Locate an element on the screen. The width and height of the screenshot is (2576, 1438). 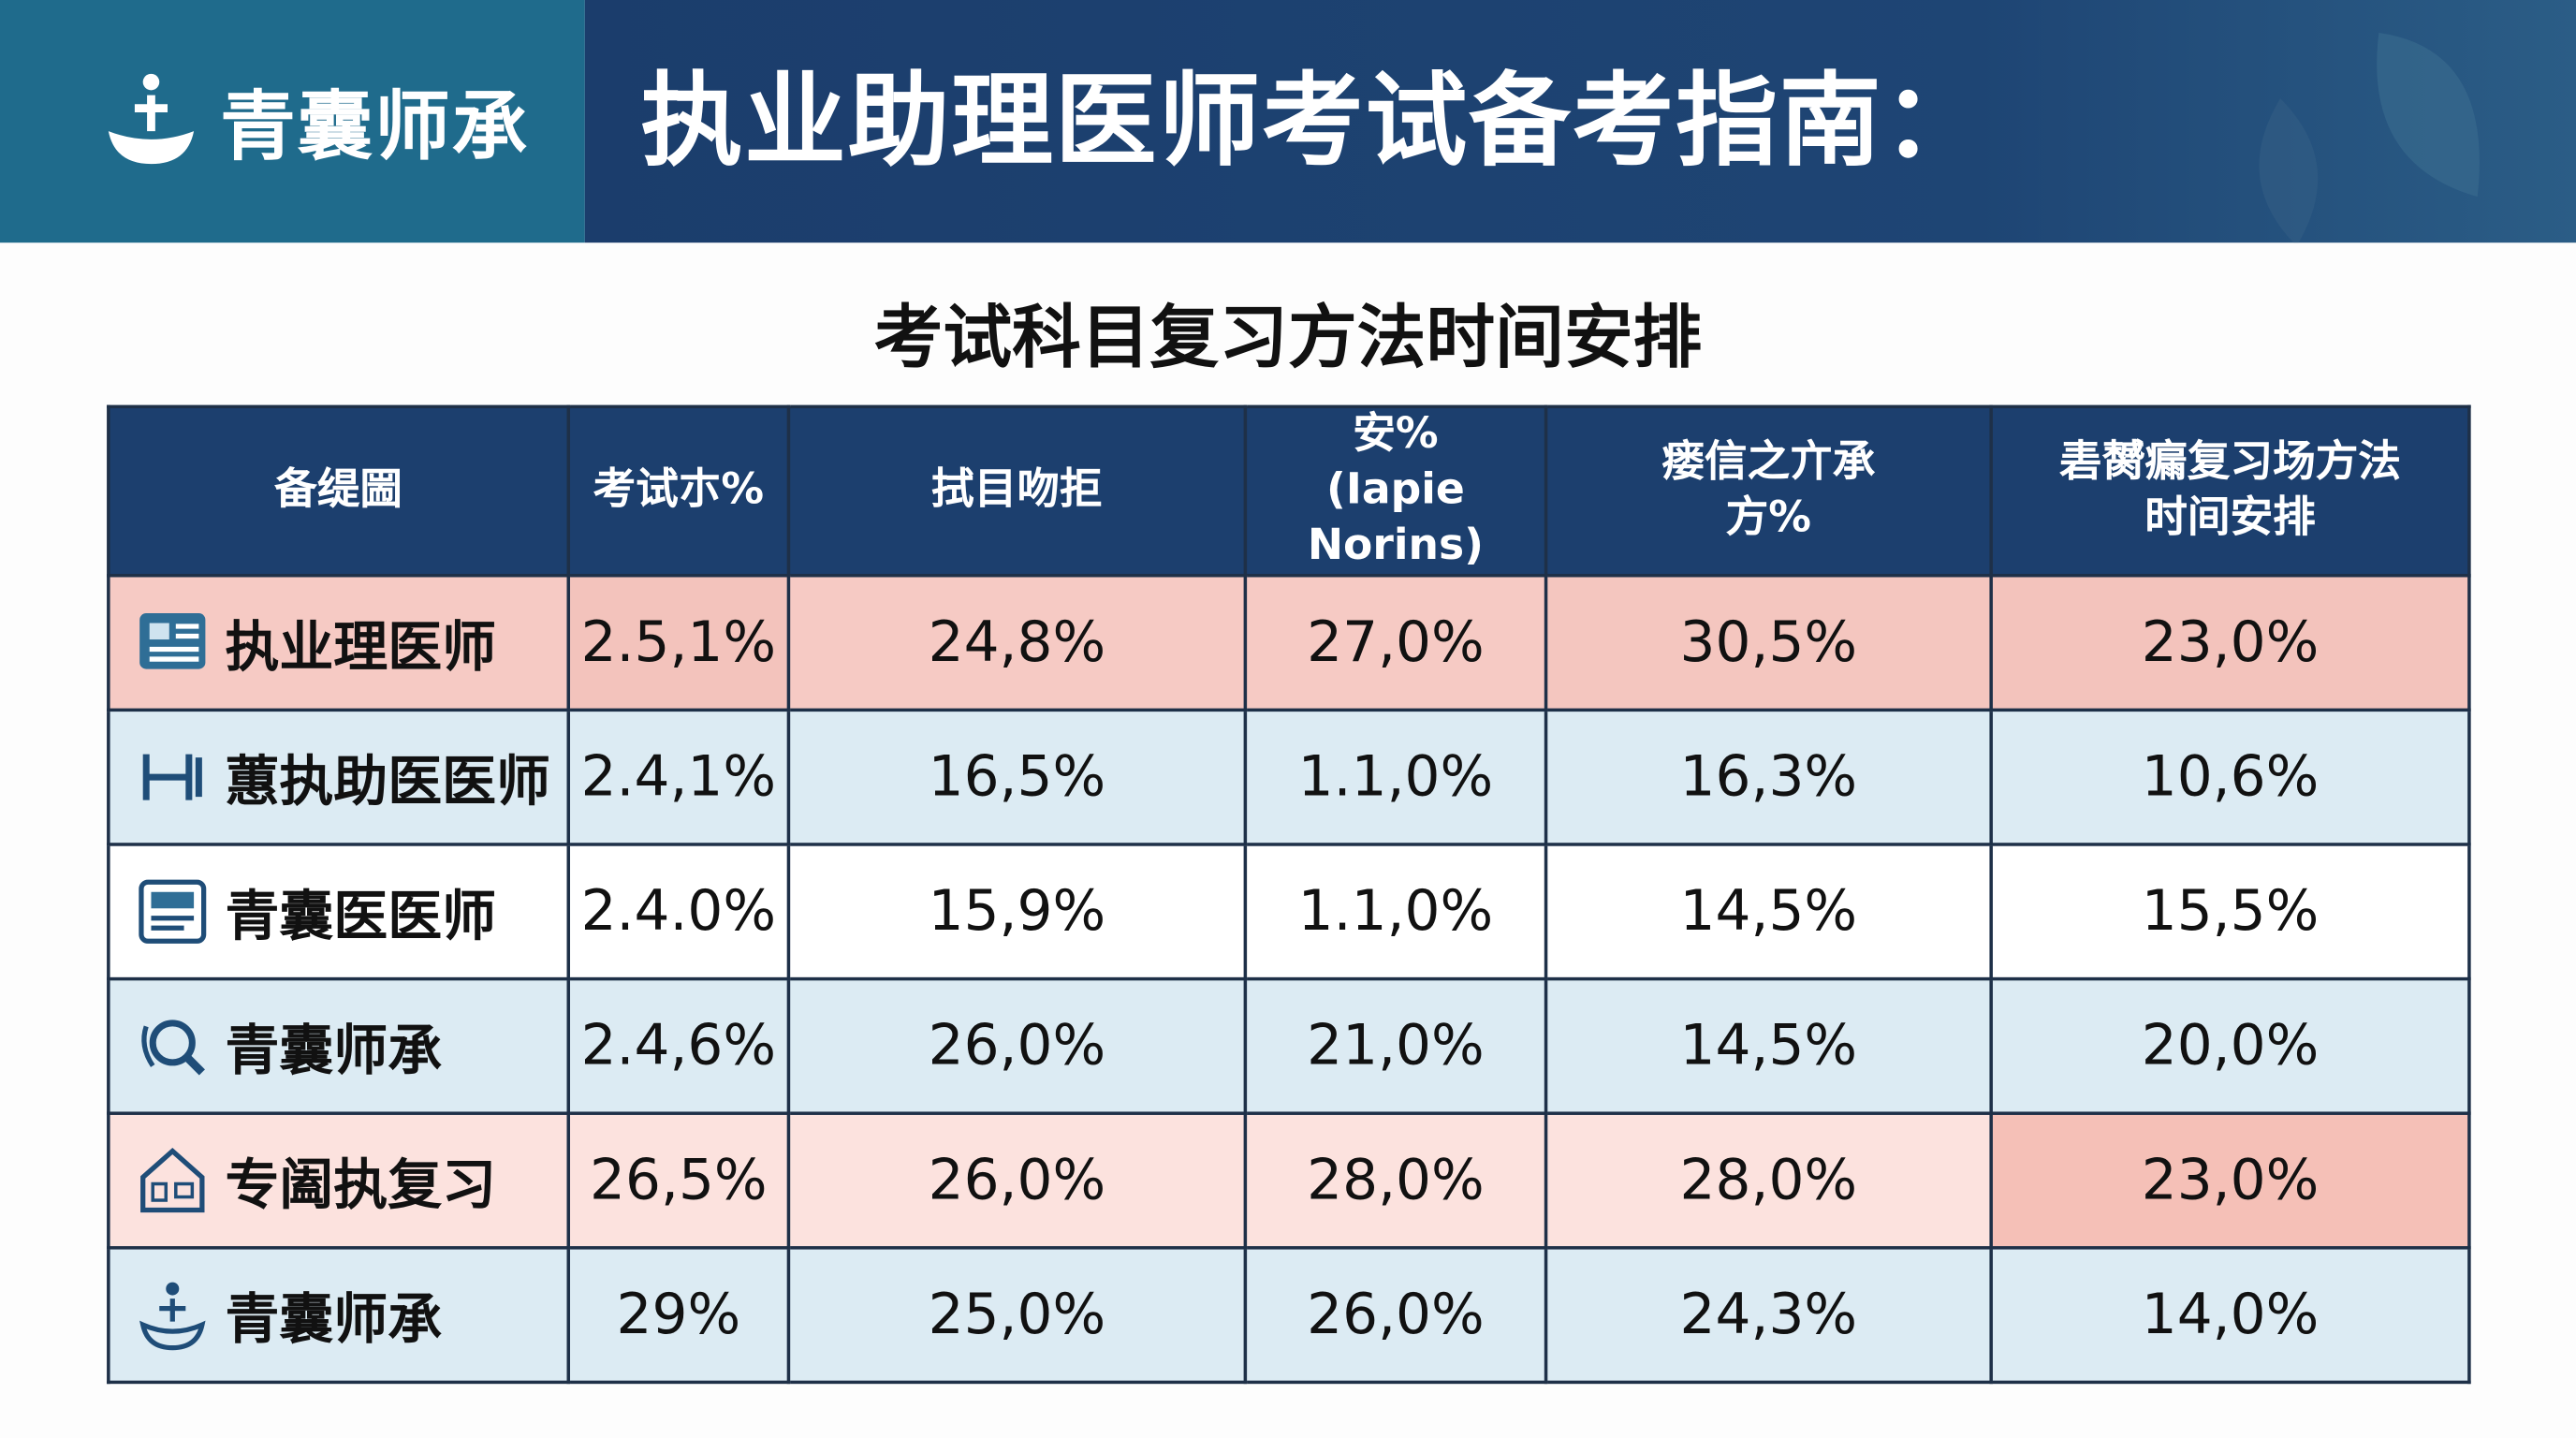
value-cell: 15,5% is located at coordinates (2230, 912).